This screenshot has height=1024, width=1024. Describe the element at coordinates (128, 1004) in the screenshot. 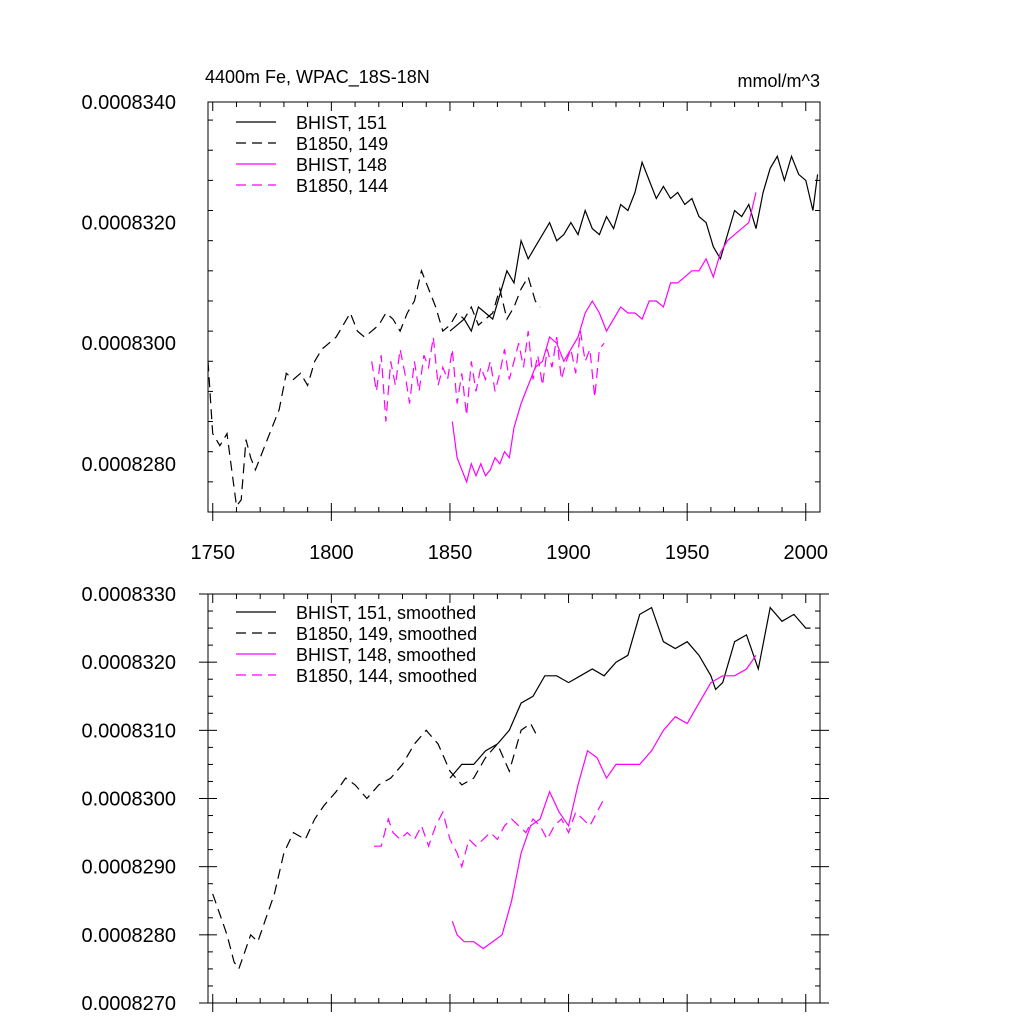

I see `y-tick-label: 0.0008270` at that location.